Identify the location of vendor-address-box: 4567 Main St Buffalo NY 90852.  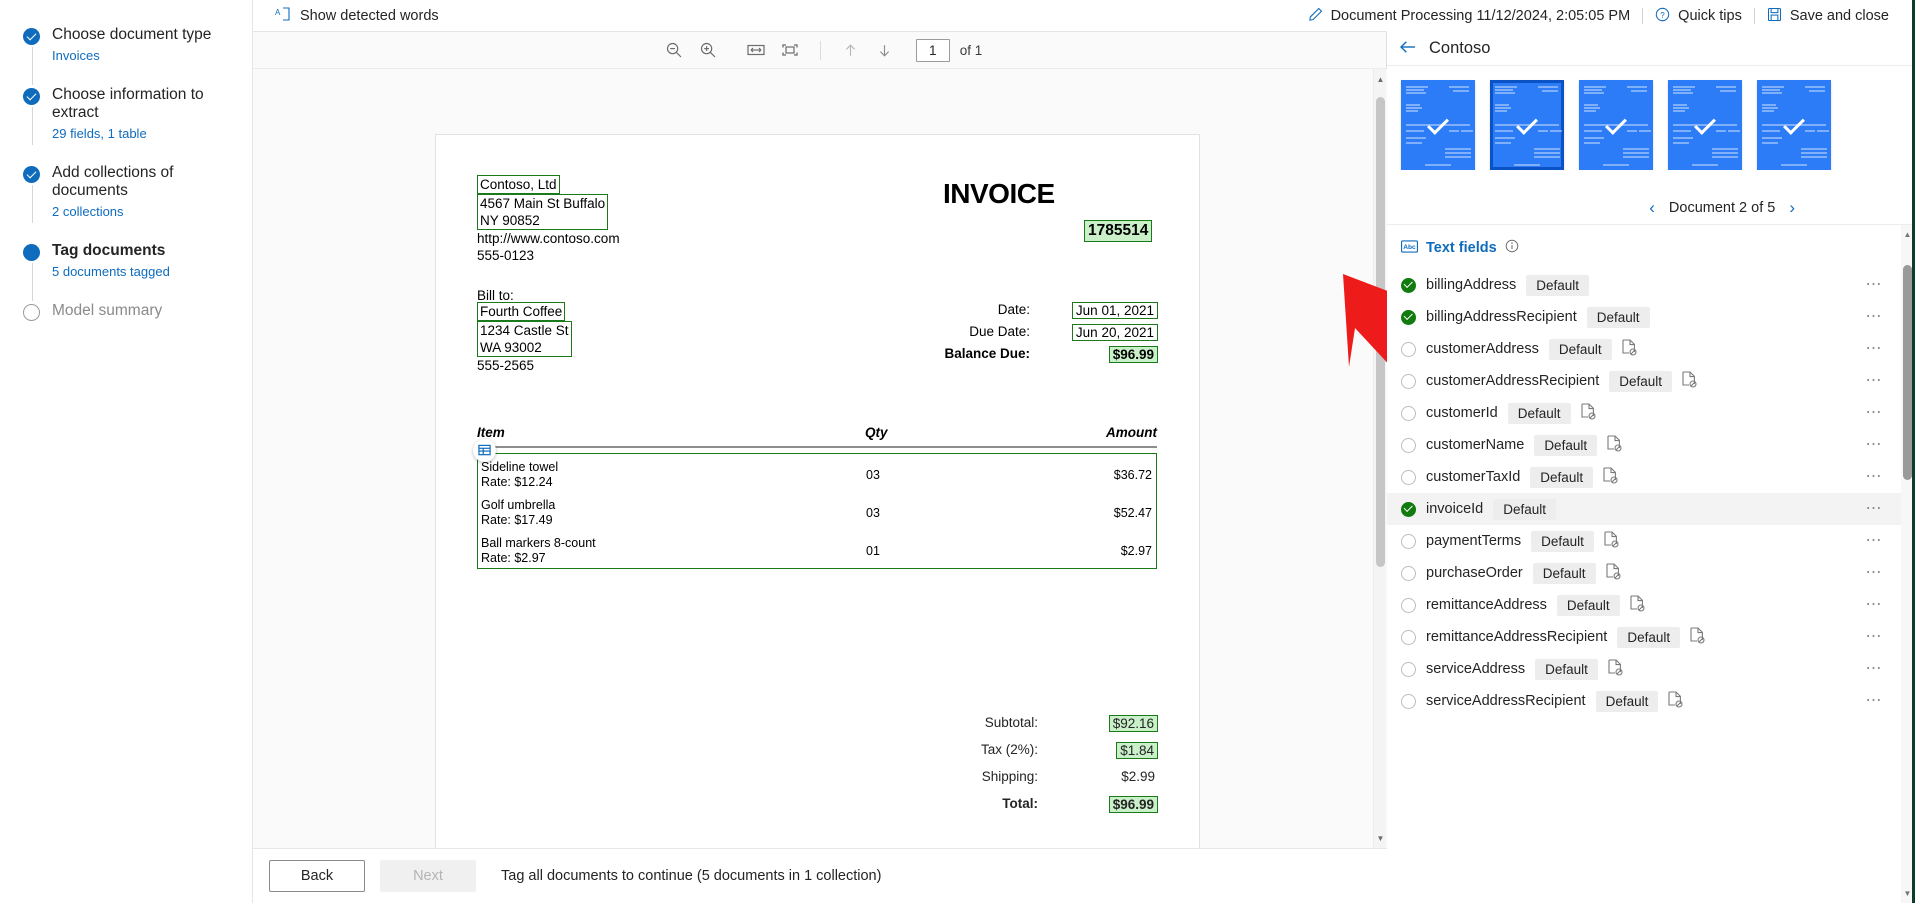
(543, 212).